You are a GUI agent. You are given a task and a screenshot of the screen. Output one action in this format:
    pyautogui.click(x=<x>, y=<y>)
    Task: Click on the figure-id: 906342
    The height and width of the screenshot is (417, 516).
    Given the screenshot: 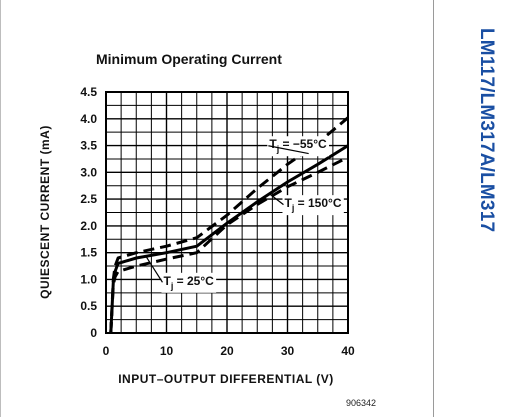 What is the action you would take?
    pyautogui.click(x=361, y=403)
    